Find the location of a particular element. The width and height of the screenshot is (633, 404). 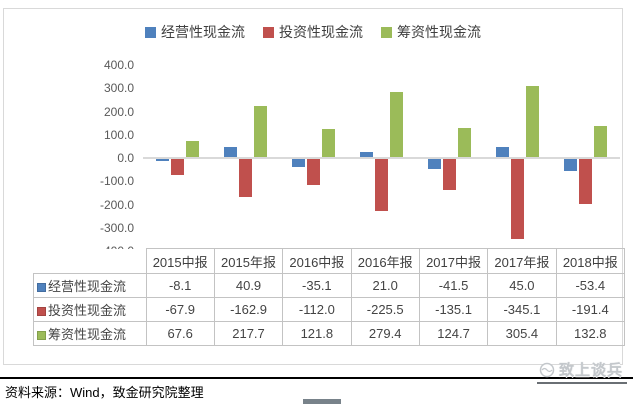

bar-筹资性现金流-2015中报 is located at coordinates (192, 149).